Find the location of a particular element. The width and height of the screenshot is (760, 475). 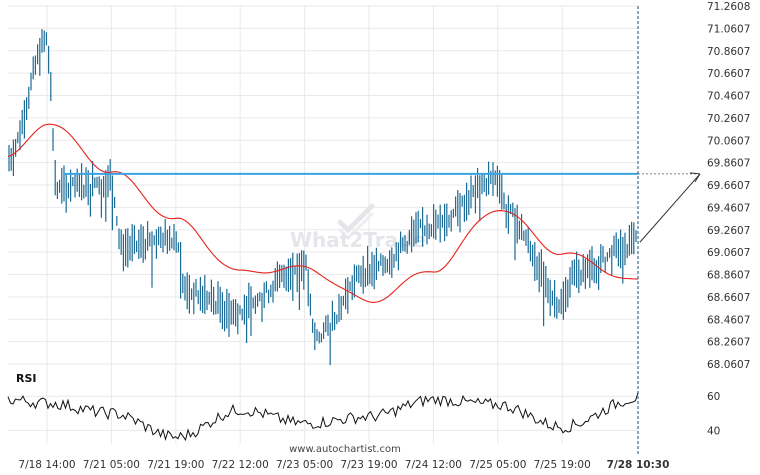

y-tick-label: 71.0607 is located at coordinates (728, 29).